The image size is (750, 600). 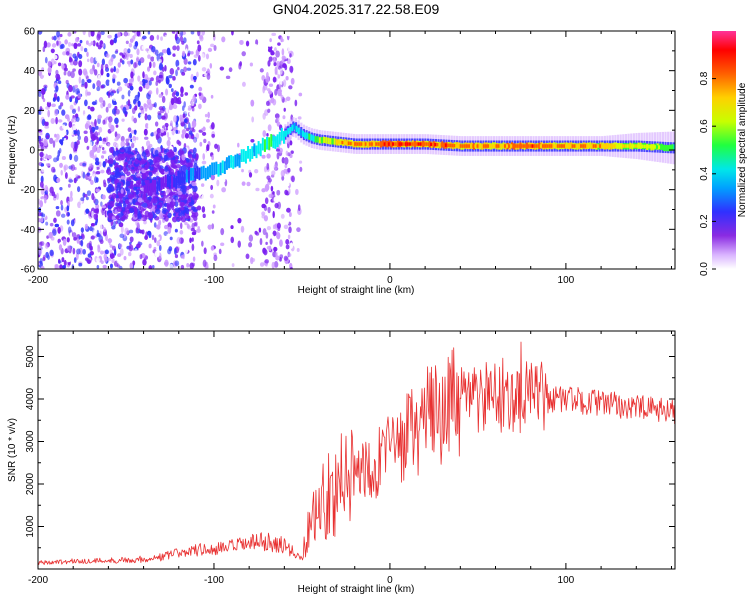 I want to click on snr-ytick-label: 2000, so click(x=30, y=483).